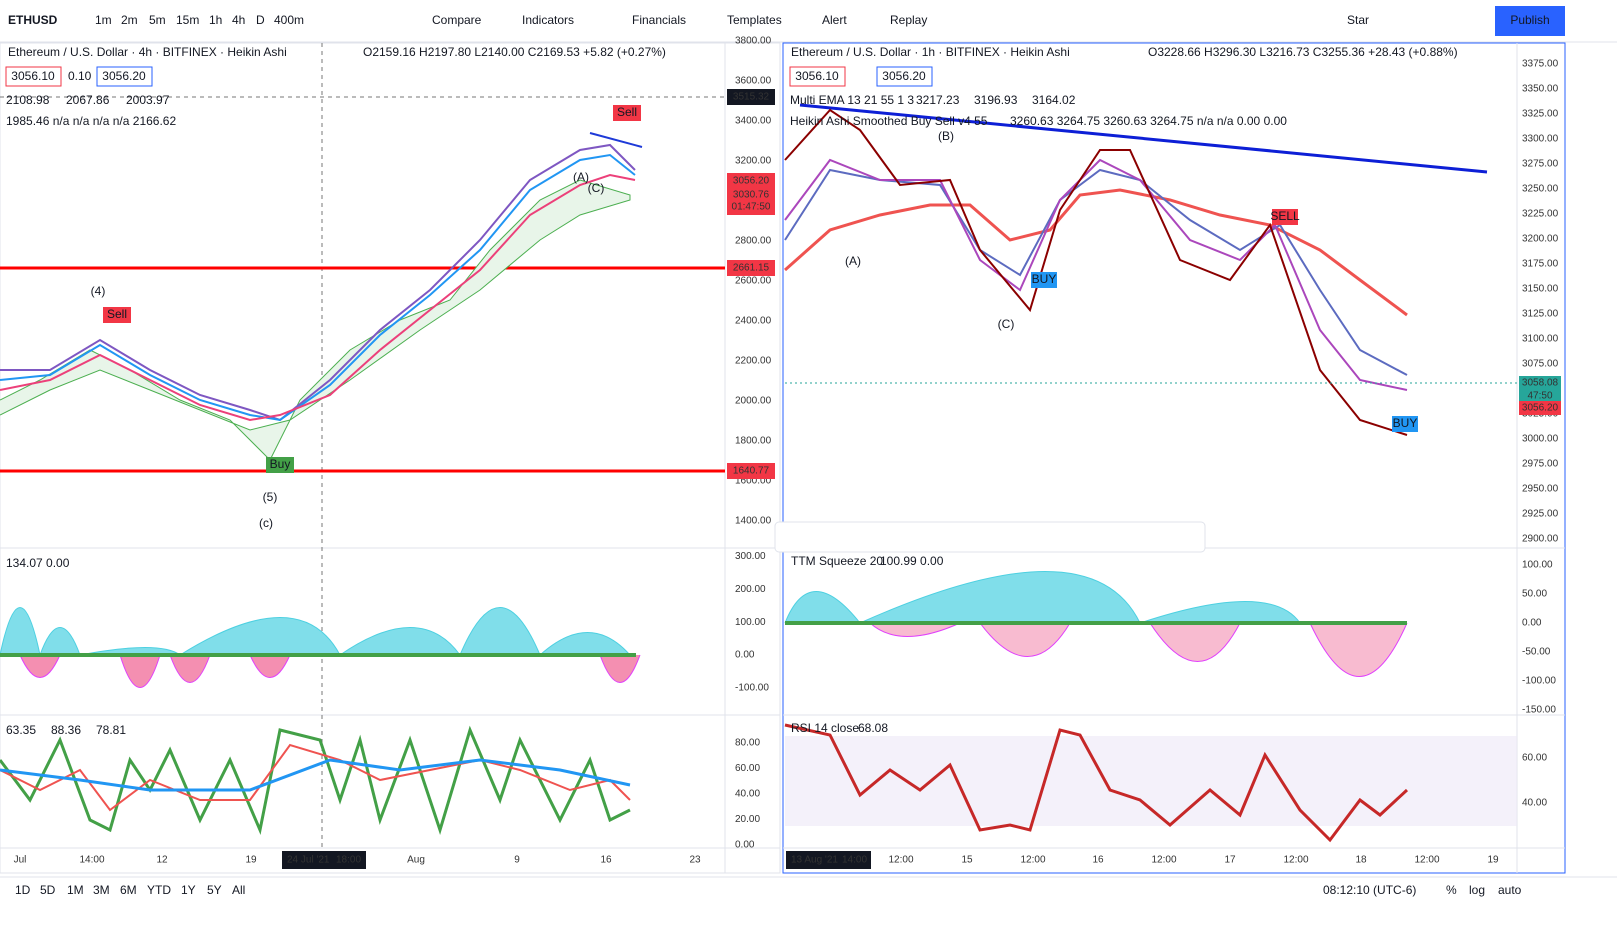 The image size is (1617, 945). I want to click on scale-option: auto, so click(1510, 890).